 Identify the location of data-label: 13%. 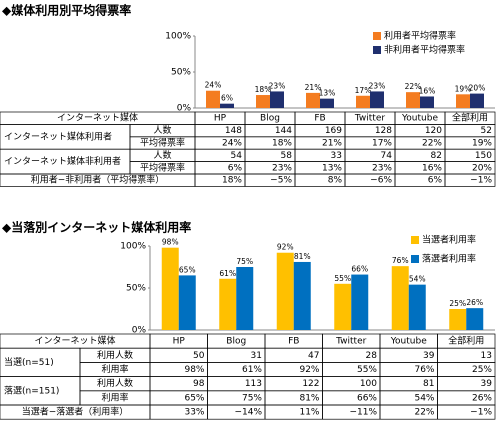
(327, 93).